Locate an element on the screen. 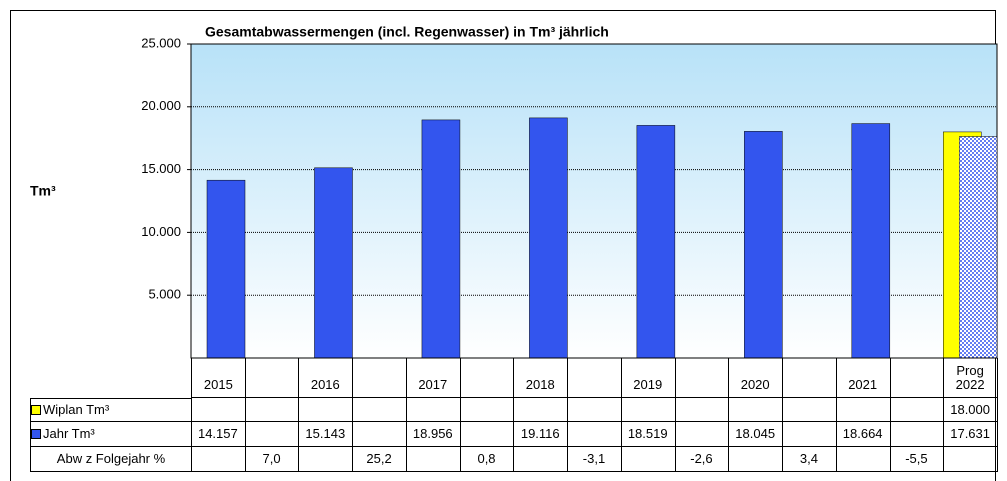  row-label: Abw z Folgejahr % is located at coordinates (111, 459).